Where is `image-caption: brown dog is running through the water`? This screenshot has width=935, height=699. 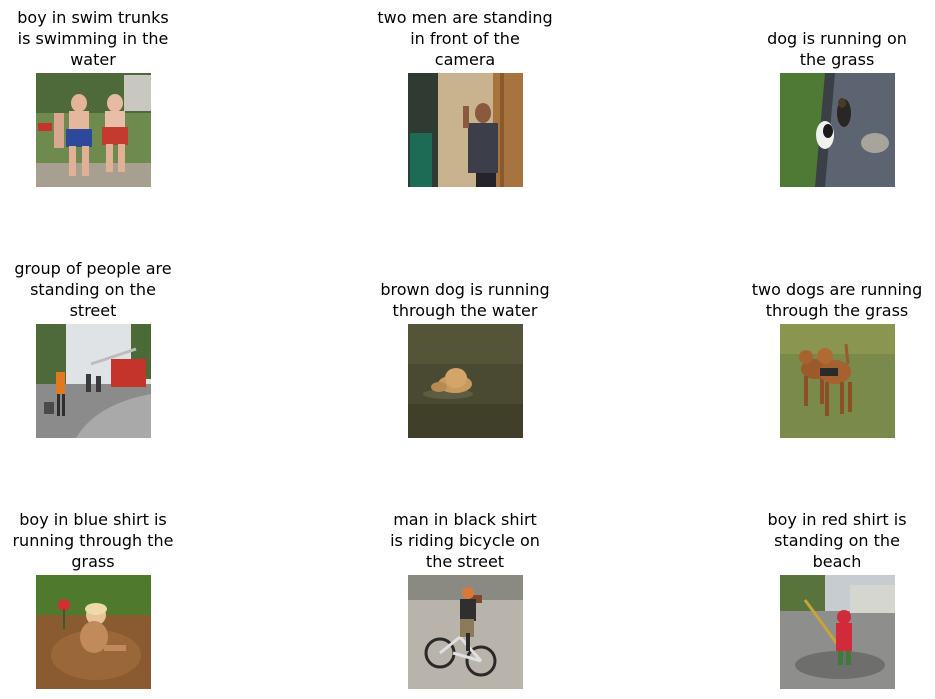 image-caption: brown dog is running through the water is located at coordinates (465, 300).